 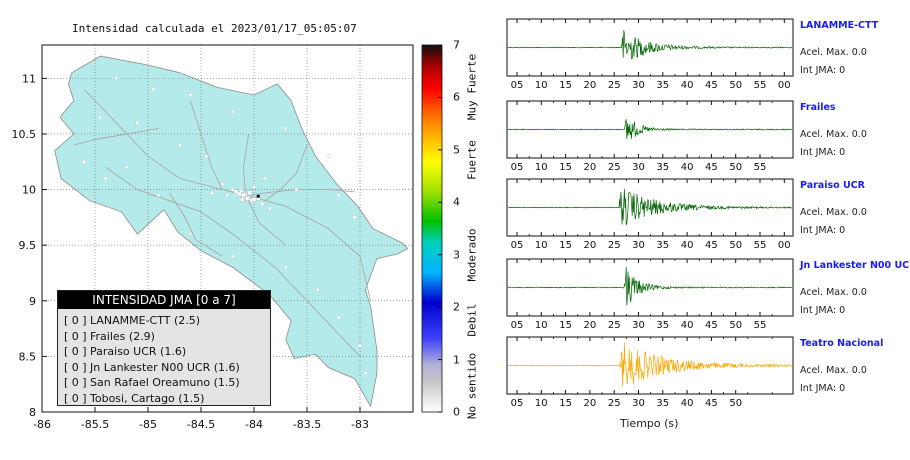 I want to click on legend-item: [ 0 ] Frailes (2.9), so click(x=167, y=337).